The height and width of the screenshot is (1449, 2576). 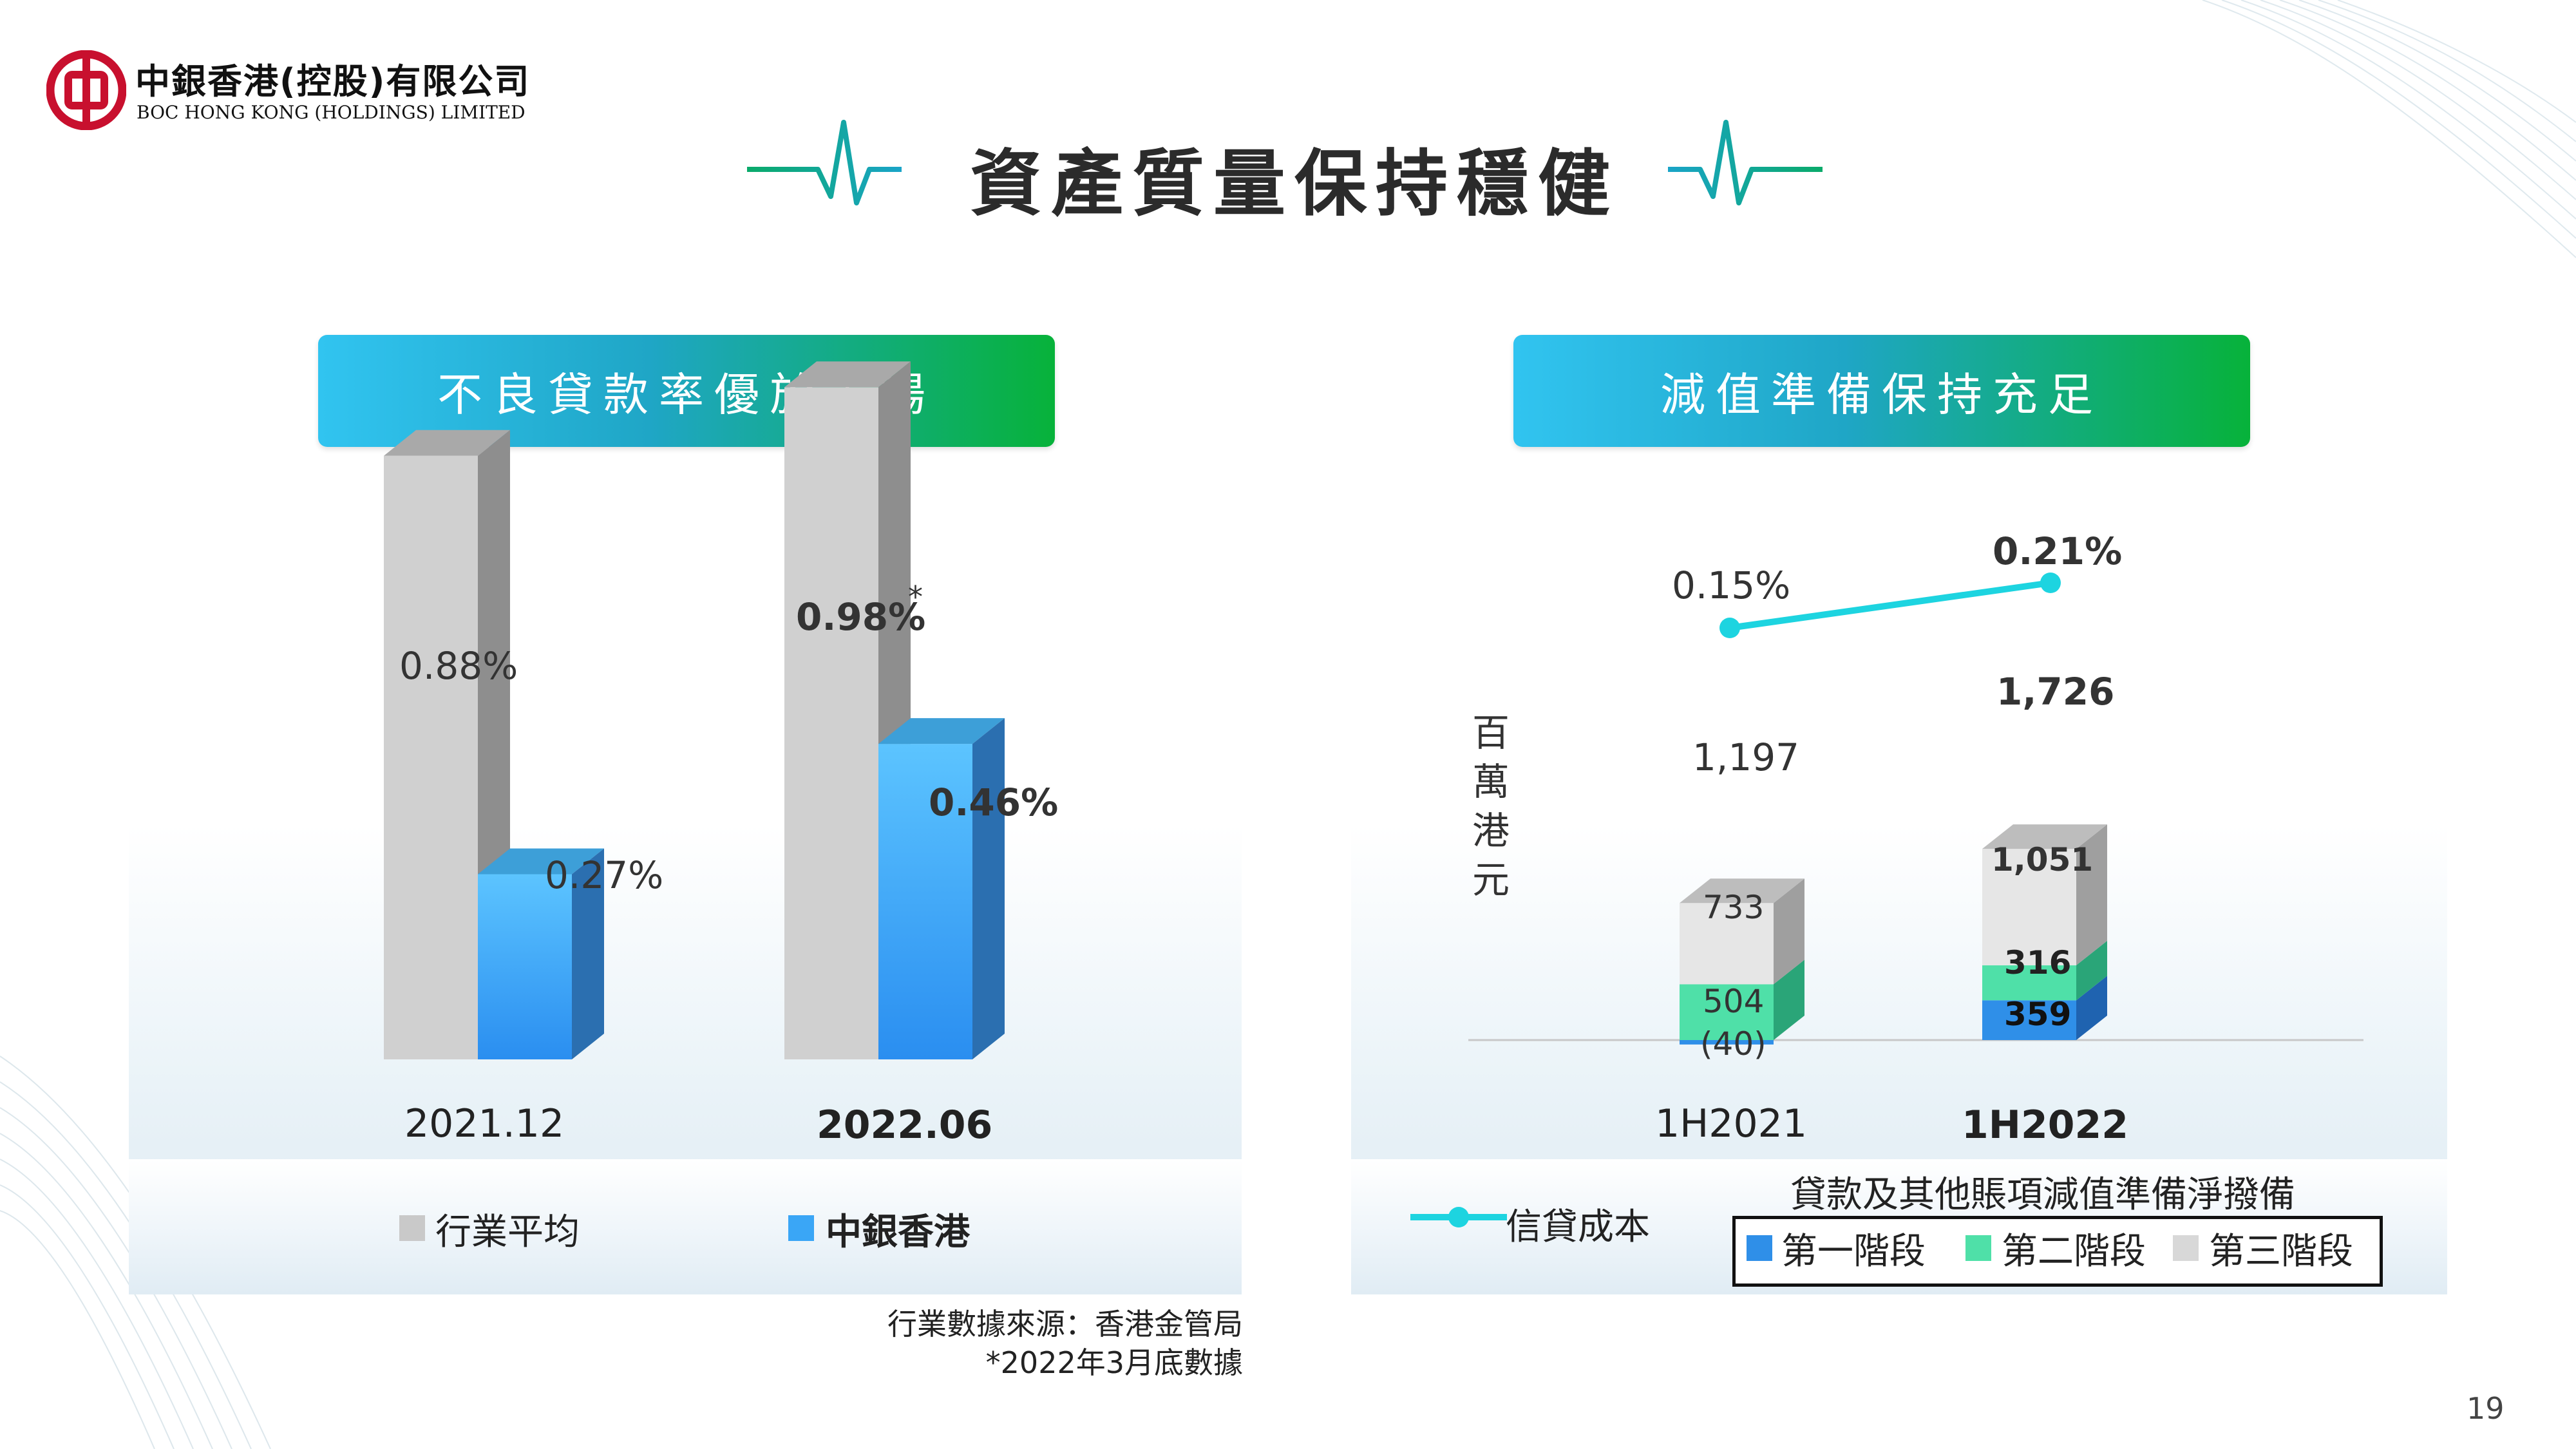 I want to click on pulse-icon-left, so click(x=824, y=163).